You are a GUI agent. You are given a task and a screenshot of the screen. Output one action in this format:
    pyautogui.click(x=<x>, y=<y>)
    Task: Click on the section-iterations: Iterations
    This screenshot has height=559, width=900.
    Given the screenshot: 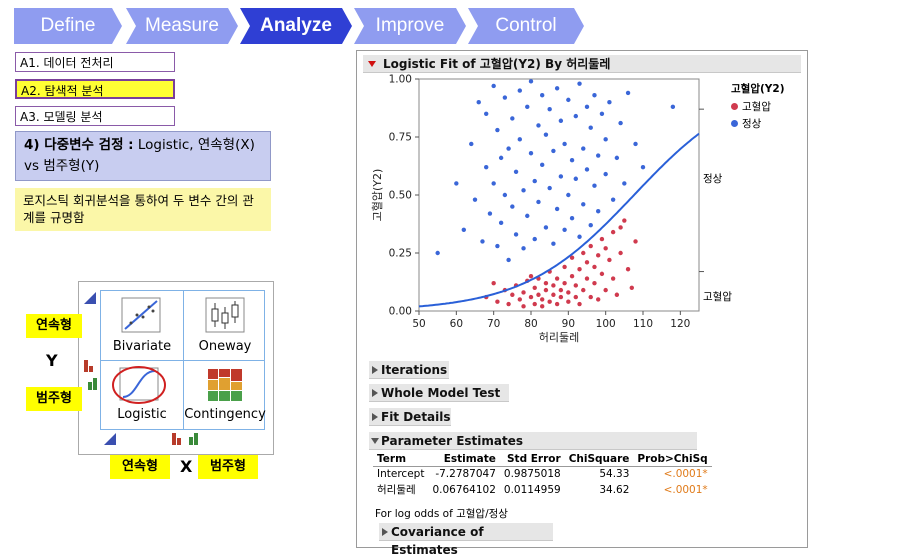 What is the action you would take?
    pyautogui.click(x=409, y=370)
    